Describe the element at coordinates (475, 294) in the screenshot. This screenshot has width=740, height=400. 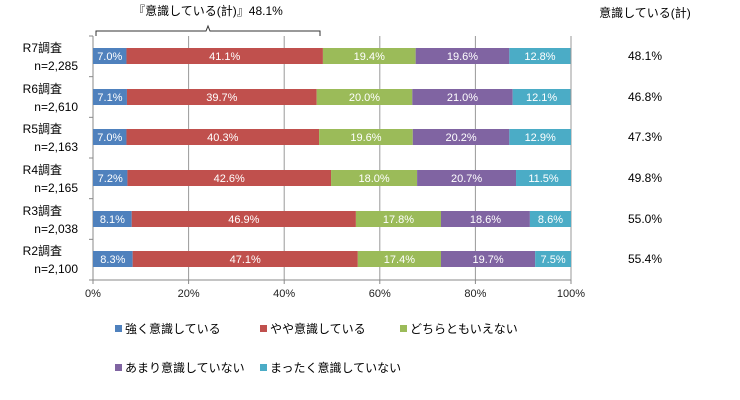
I see `x-tick-label: 80%` at that location.